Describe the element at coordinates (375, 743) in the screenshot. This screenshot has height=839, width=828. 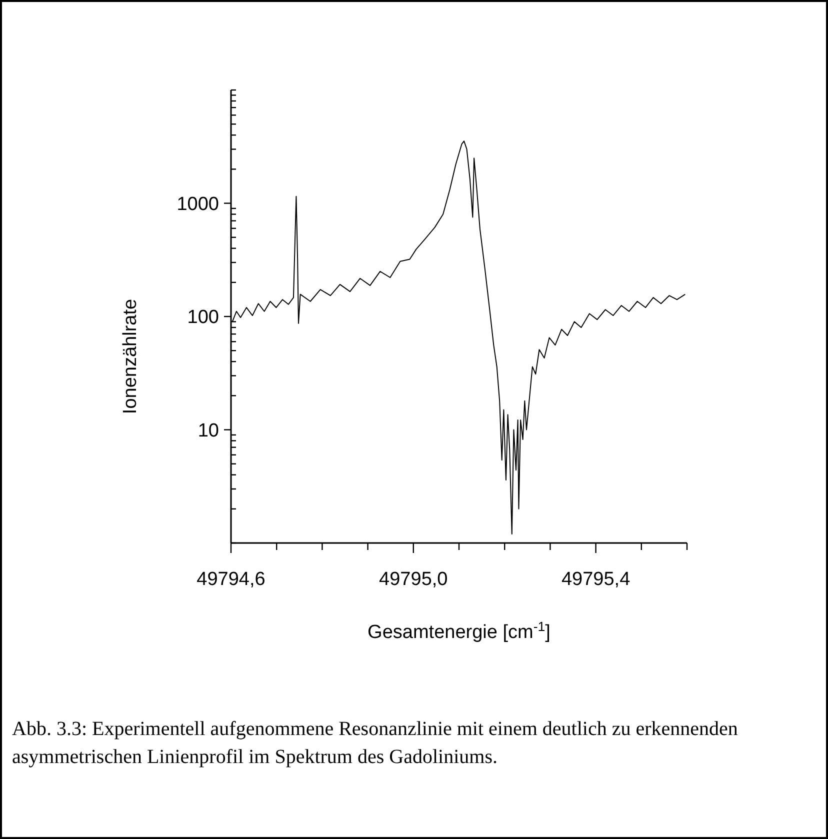
I see `caption: Abb. 3.3: Experimentell aufgenommene Resonanzlinie mit einem deutlich zu erkennenden asymmetrischen Linienprofil im Spektrum des Gadoliniums.` at that location.